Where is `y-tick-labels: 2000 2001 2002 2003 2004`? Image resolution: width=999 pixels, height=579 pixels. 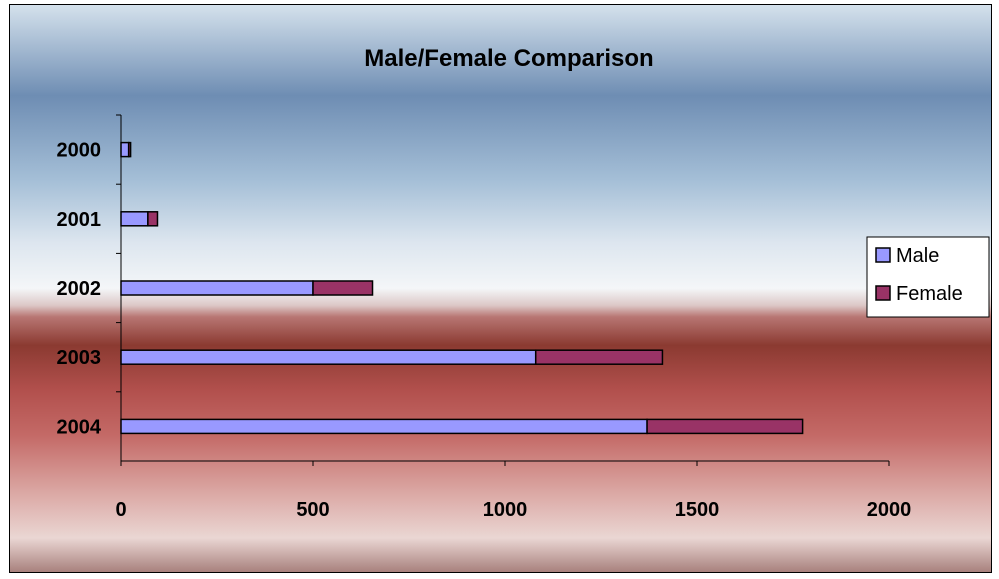
y-tick-labels: 2000 2001 2002 2003 2004 is located at coordinates (79, 289).